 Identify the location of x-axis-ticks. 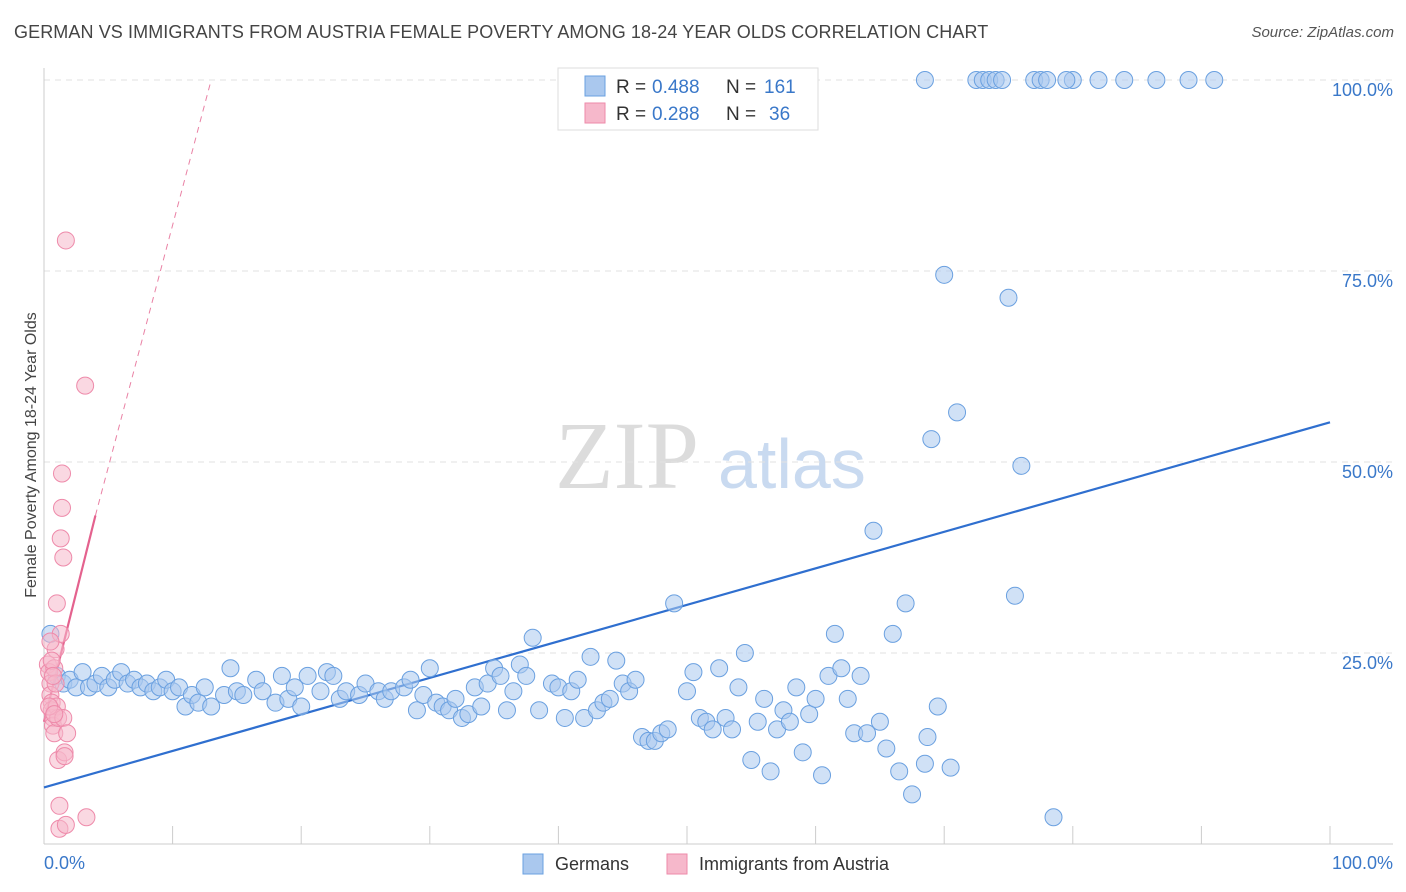
(751, 835).